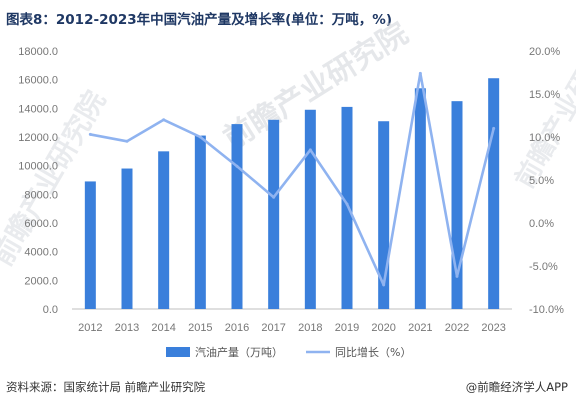 This screenshot has width=576, height=409. Describe the element at coordinates (516, 387) in the screenshot. I see `brand-credit: @前瞻经济学人APP` at that location.